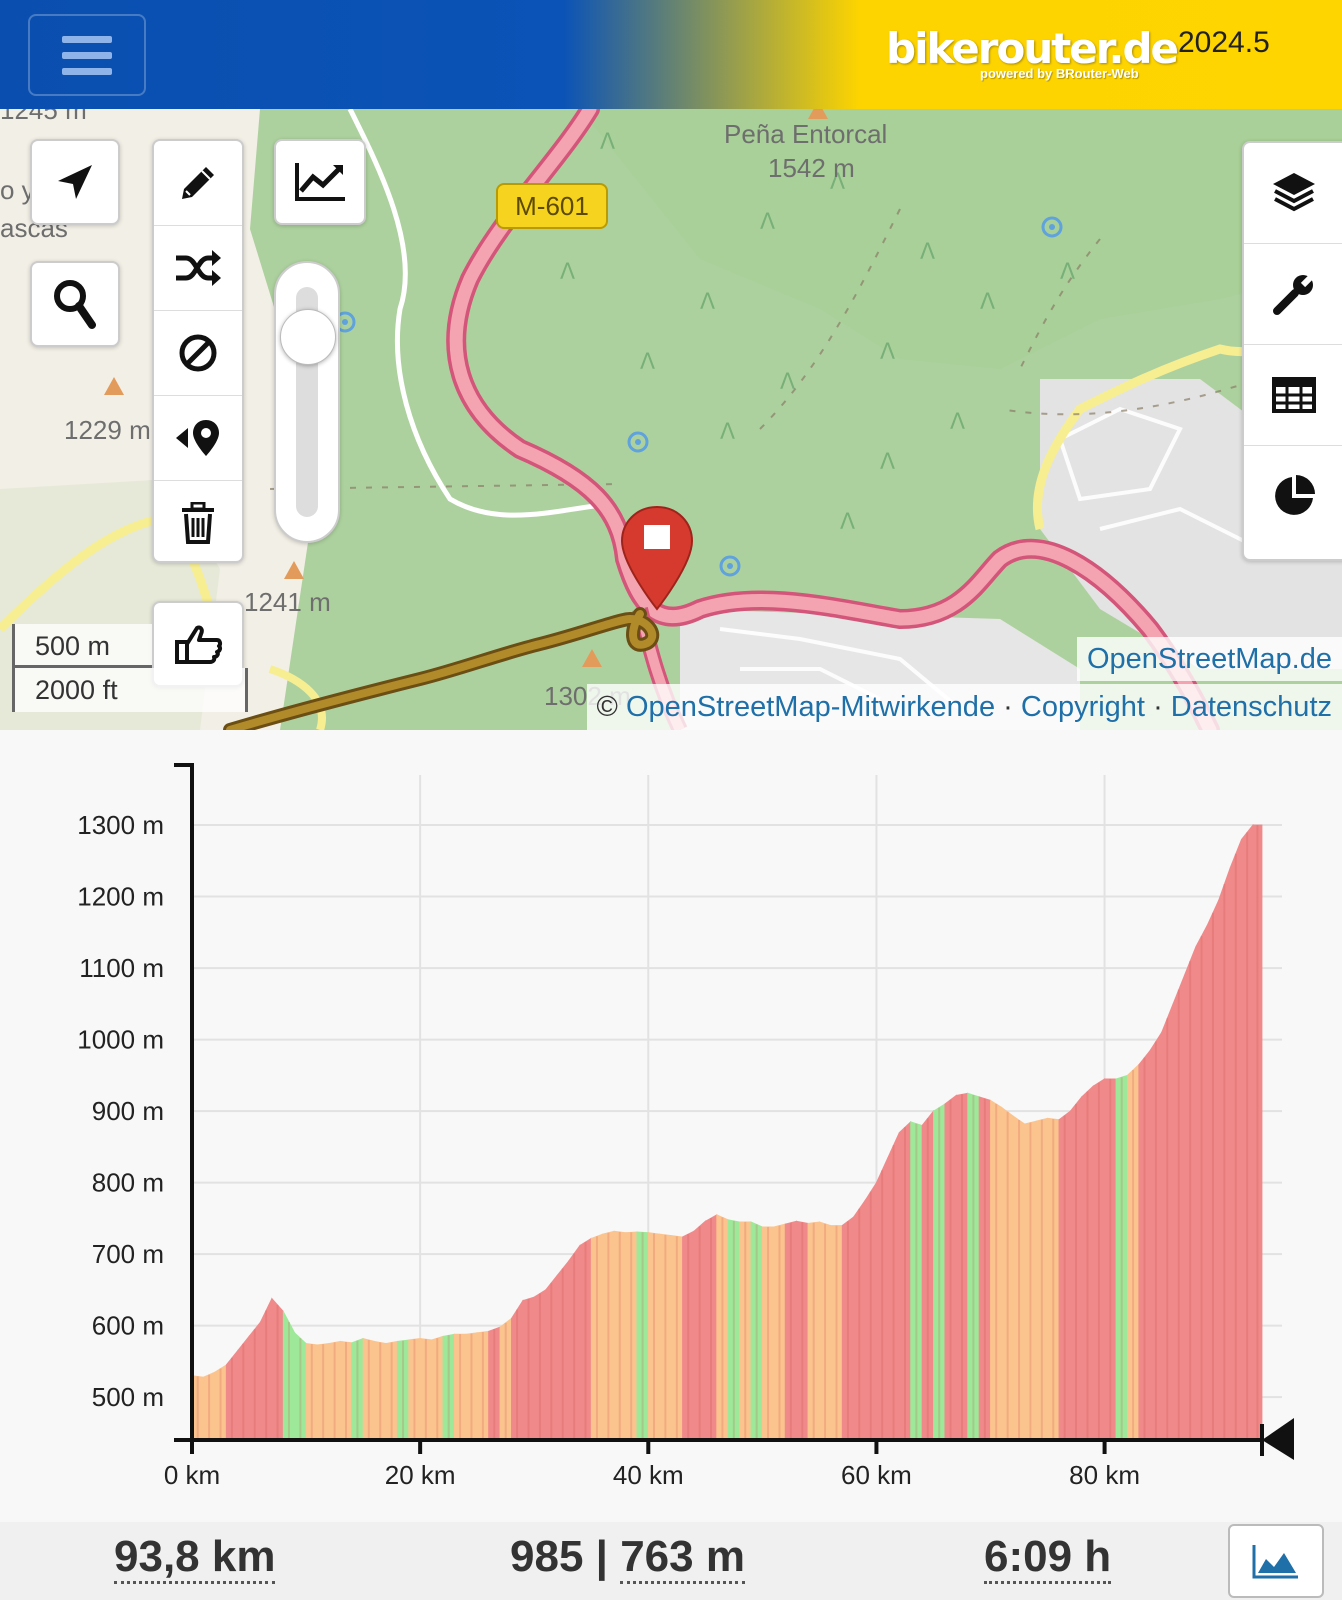 Image resolution: width=1342 pixels, height=1600 pixels. What do you see at coordinates (82, 646) in the screenshot?
I see `scale-metric: 500 m` at bounding box center [82, 646].